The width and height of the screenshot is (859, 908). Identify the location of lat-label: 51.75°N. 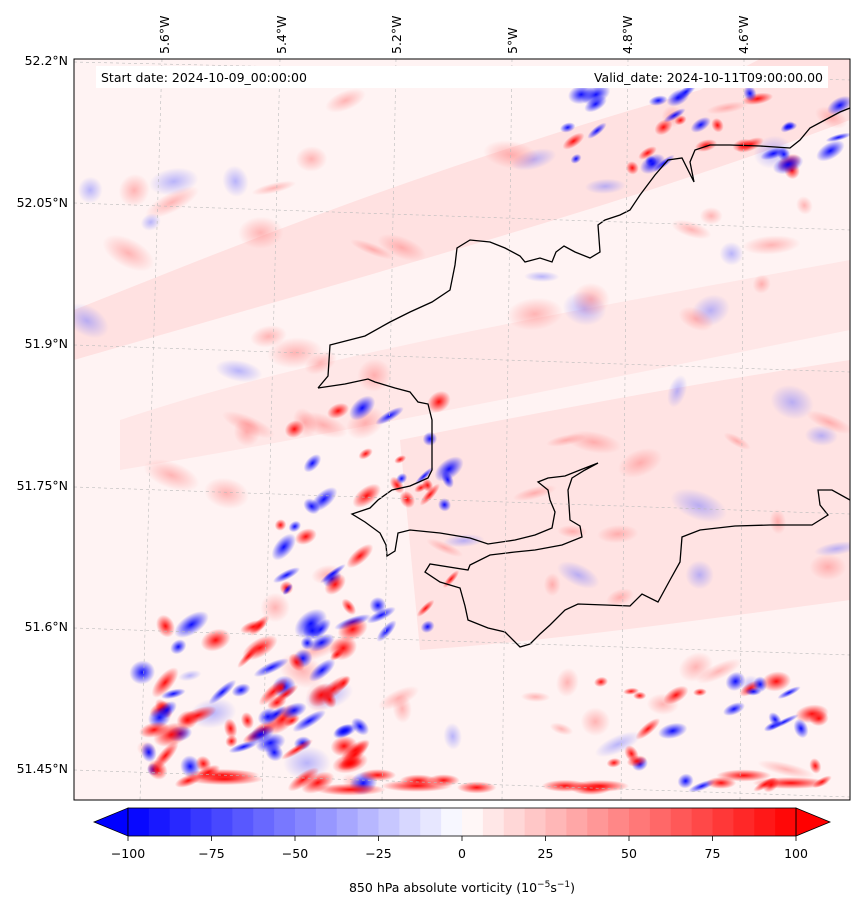
(42, 485).